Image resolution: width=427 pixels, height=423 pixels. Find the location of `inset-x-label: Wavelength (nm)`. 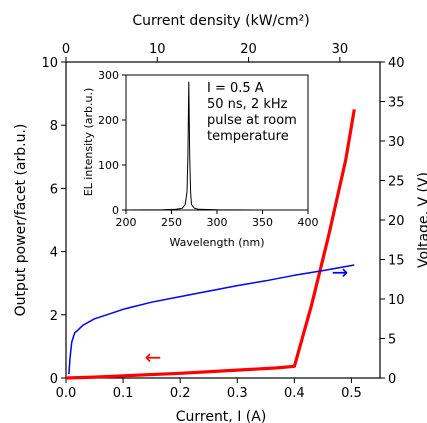

inset-x-label: Wavelength (nm) is located at coordinates (216, 242).